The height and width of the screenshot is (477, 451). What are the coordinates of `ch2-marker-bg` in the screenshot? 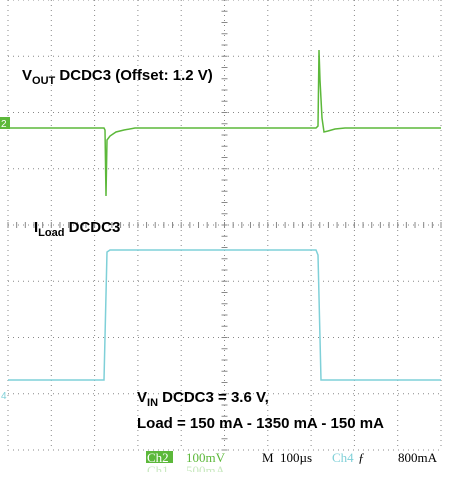 It's located at (5, 123).